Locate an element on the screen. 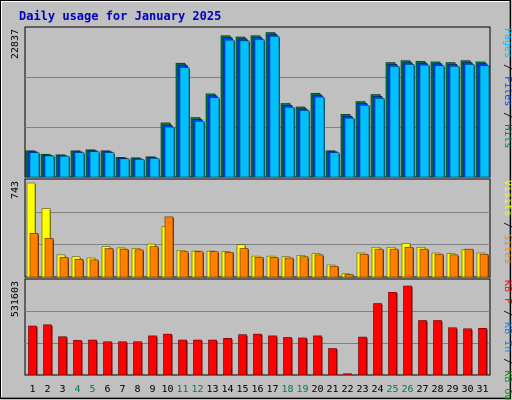 The height and width of the screenshot is (400, 512). visits-max-value-label: 743 is located at coordinates (15, 190).